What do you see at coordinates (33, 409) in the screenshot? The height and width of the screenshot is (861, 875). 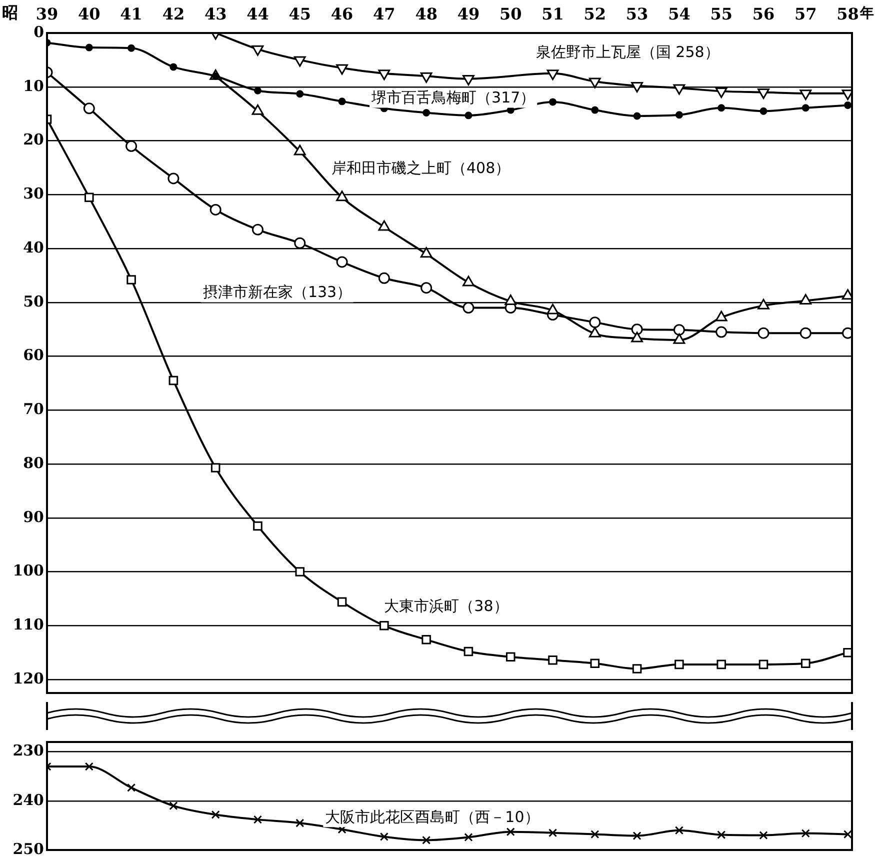 I see `y-tick-label: 70` at bounding box center [33, 409].